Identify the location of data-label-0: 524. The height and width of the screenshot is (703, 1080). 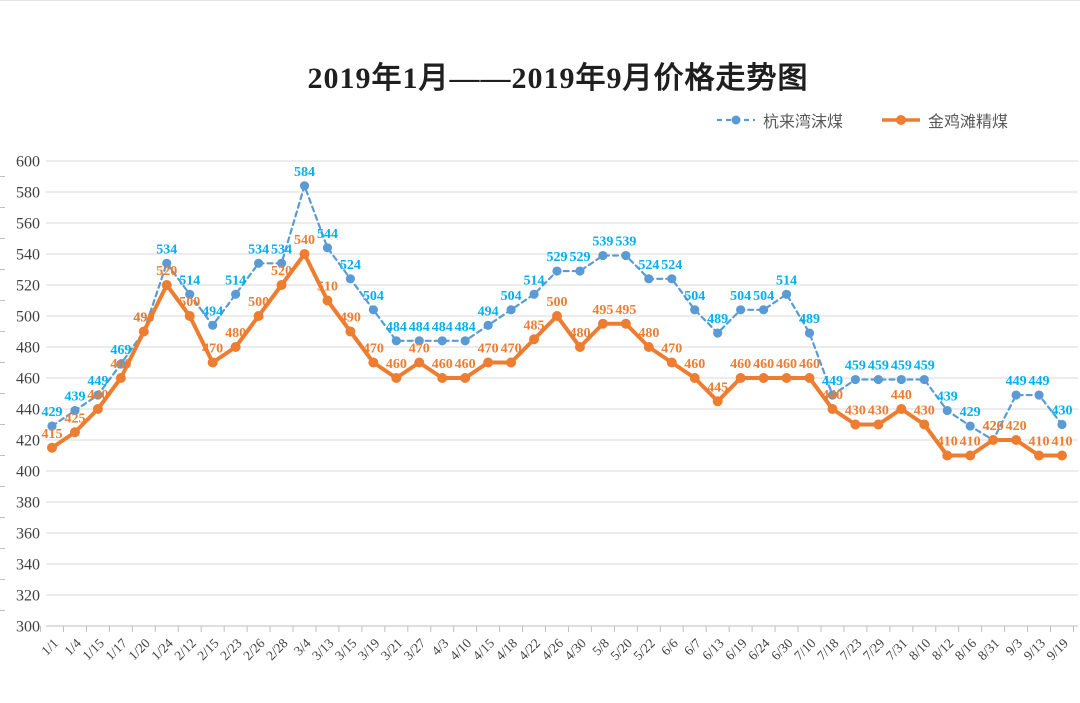
(671, 265).